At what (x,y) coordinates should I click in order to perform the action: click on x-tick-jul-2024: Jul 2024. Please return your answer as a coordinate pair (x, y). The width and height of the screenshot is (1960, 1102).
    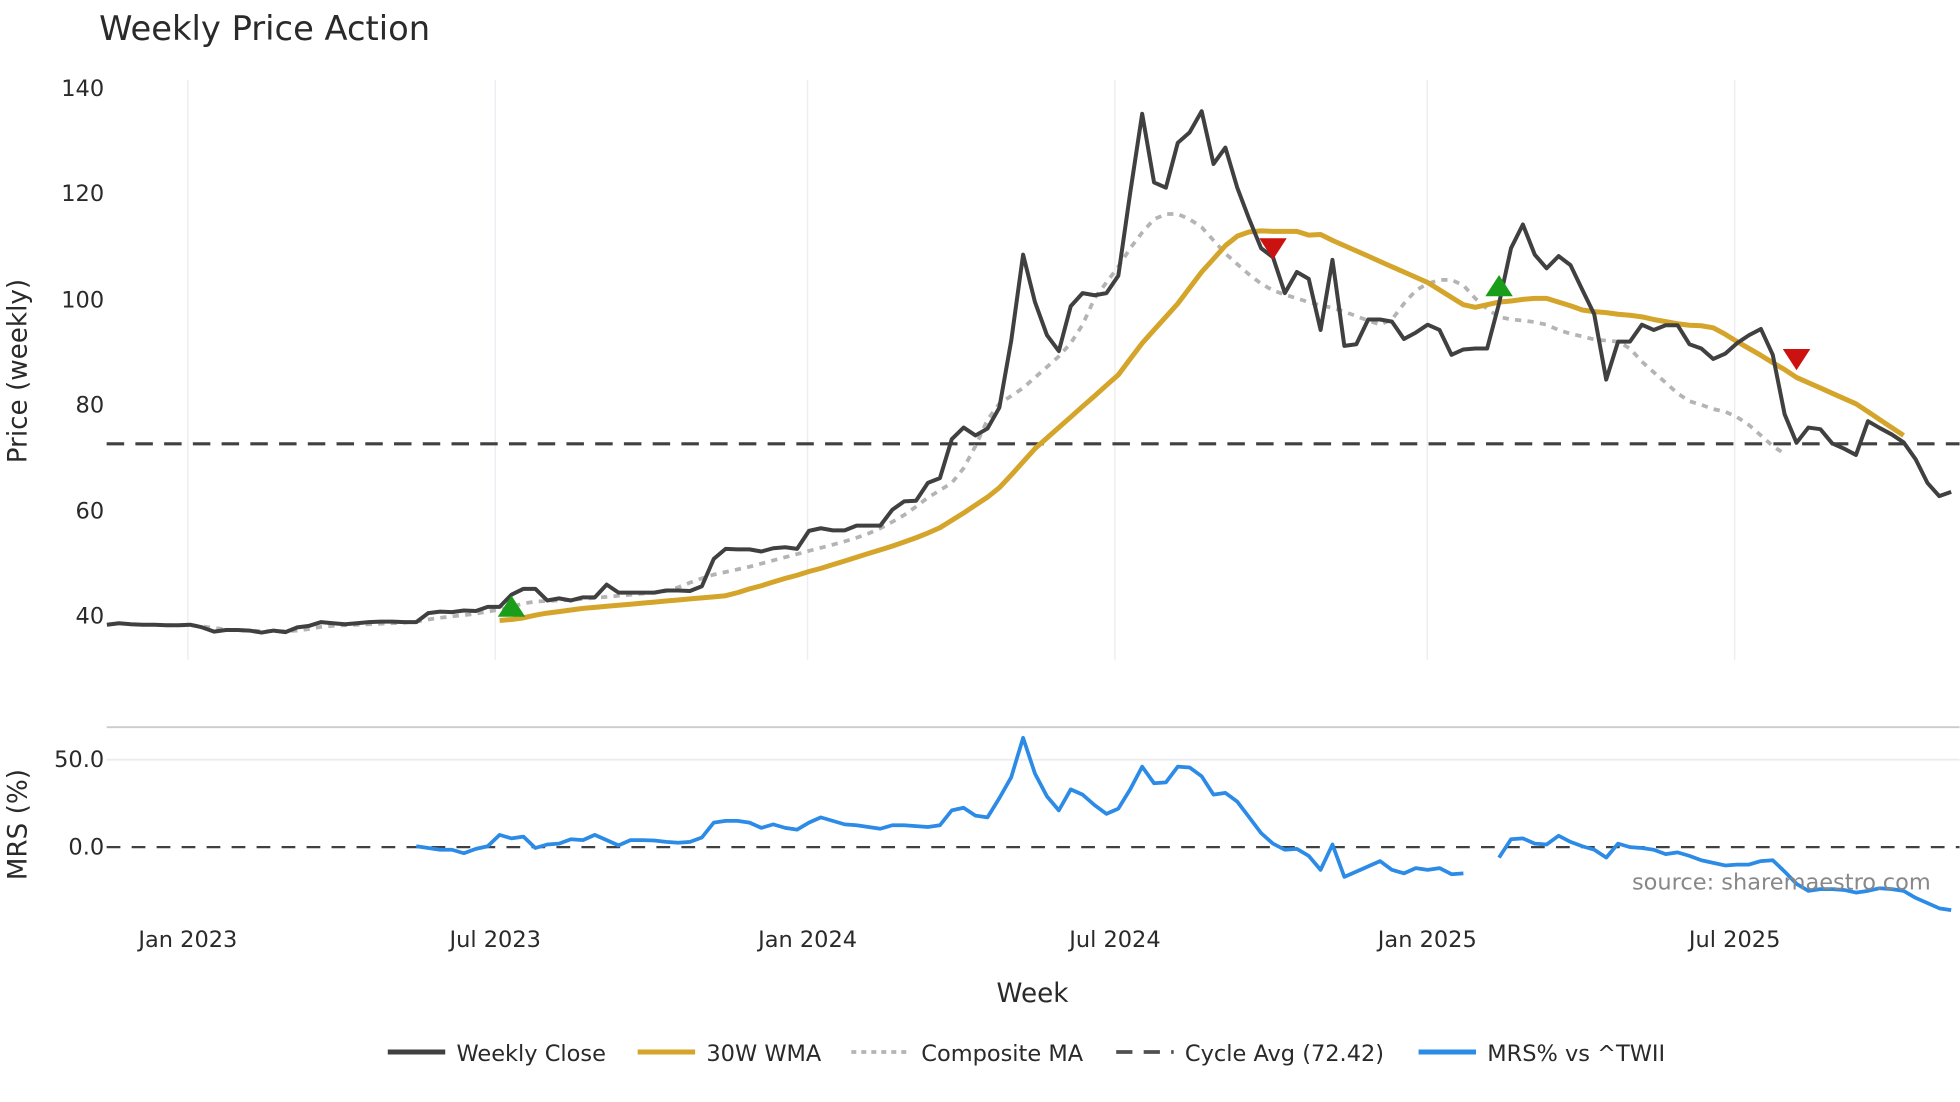
    Looking at the image, I should click on (1113, 940).